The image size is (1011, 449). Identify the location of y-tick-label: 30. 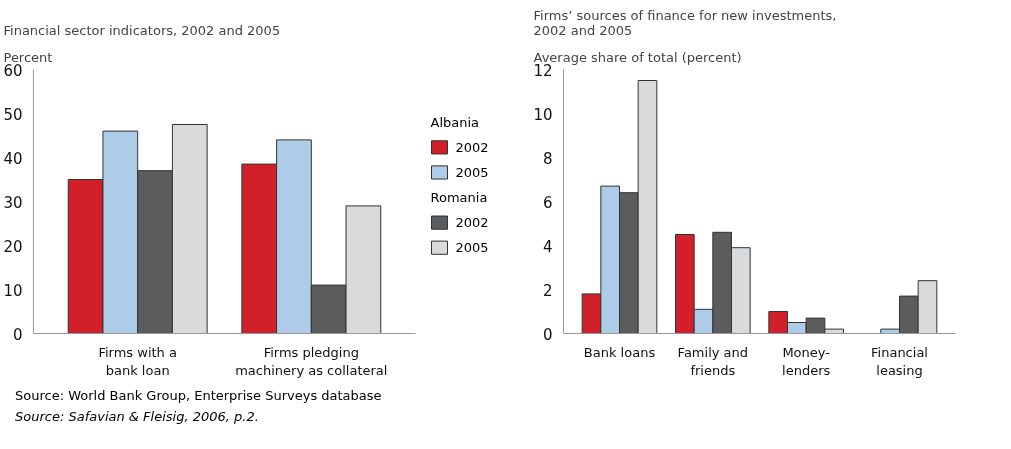
(13, 202).